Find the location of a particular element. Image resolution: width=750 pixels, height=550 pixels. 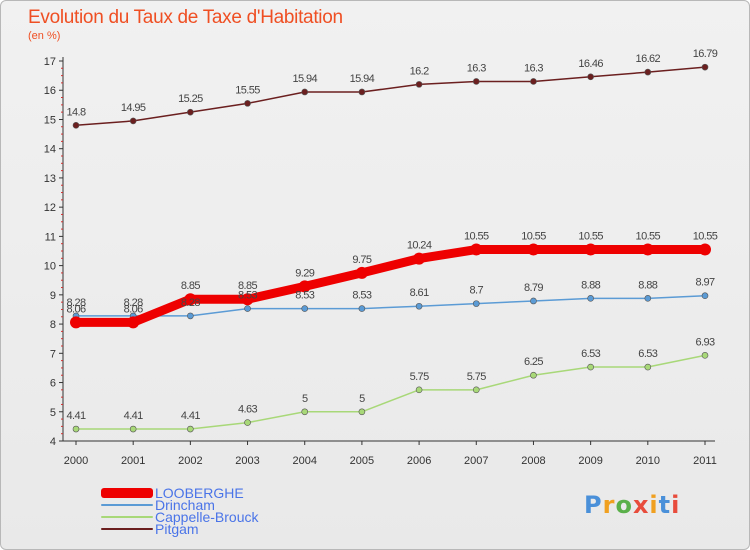

y-tick-label: 13 is located at coordinates (50, 179).